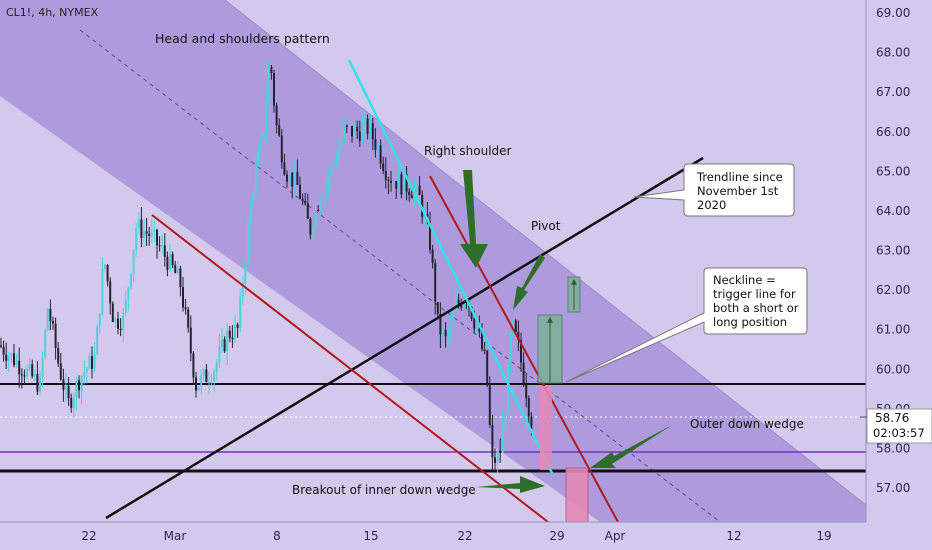  What do you see at coordinates (524, 348) in the screenshot?
I see `outer-wedge-upper` at bounding box center [524, 348].